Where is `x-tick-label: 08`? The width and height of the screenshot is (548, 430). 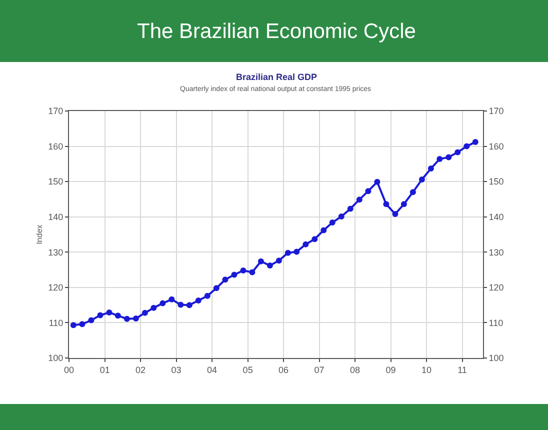 x-tick-label: 08 is located at coordinates (355, 369).